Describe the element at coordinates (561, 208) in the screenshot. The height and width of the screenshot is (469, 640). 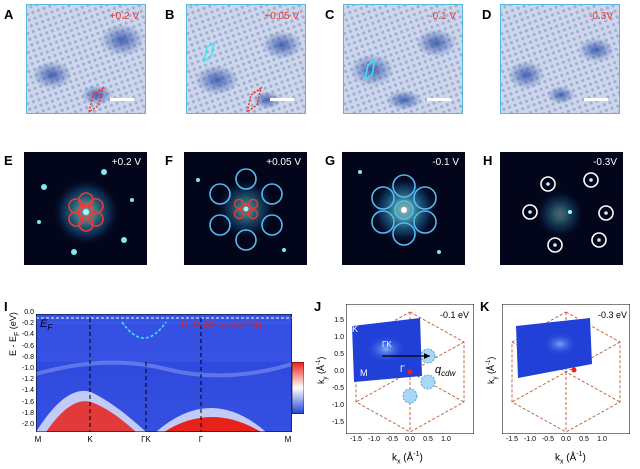
I see `fft-image-h: -0.3V` at that location.